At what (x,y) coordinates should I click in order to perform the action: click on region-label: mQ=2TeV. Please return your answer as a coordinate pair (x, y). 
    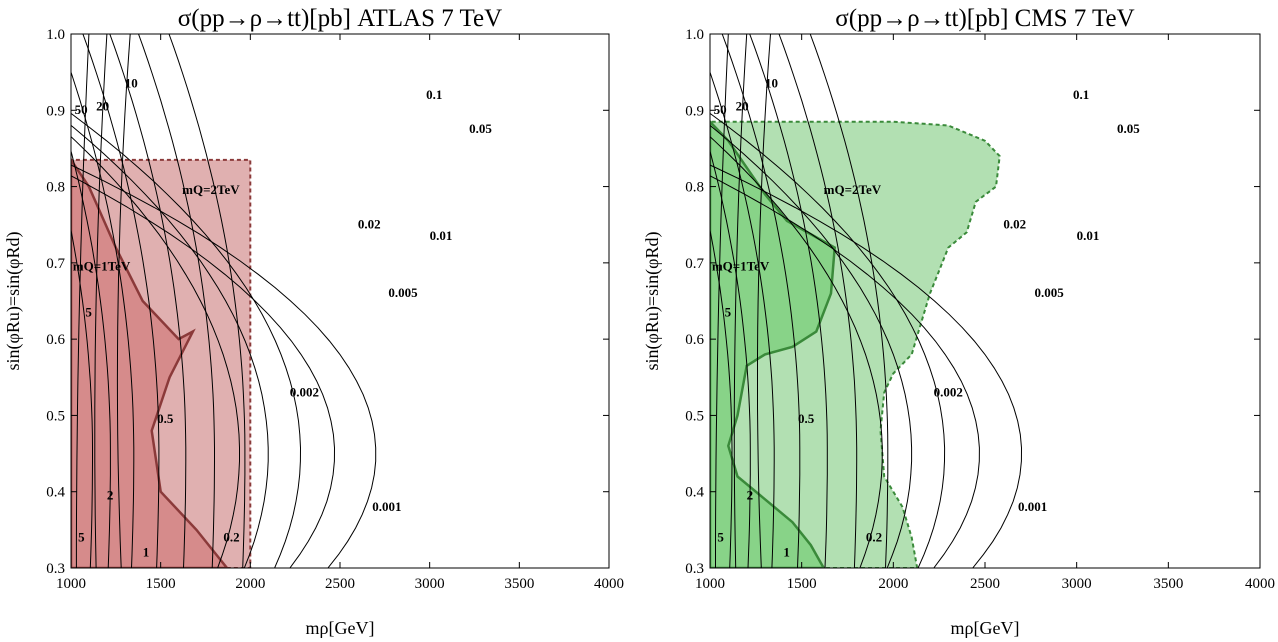
    Looking at the image, I should click on (853, 189).